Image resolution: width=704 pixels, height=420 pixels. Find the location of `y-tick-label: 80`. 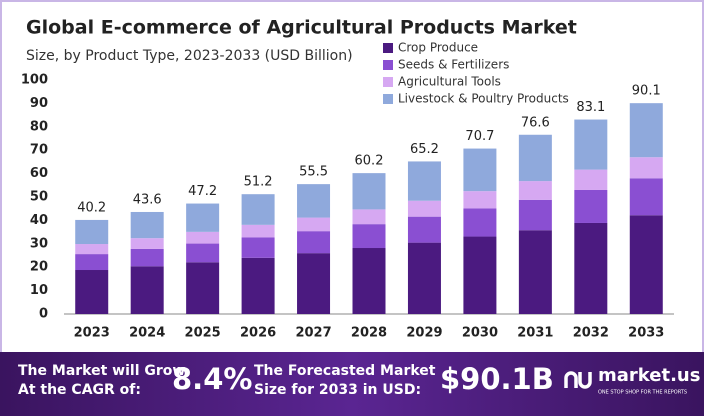

y-tick-label: 80 is located at coordinates (39, 126).